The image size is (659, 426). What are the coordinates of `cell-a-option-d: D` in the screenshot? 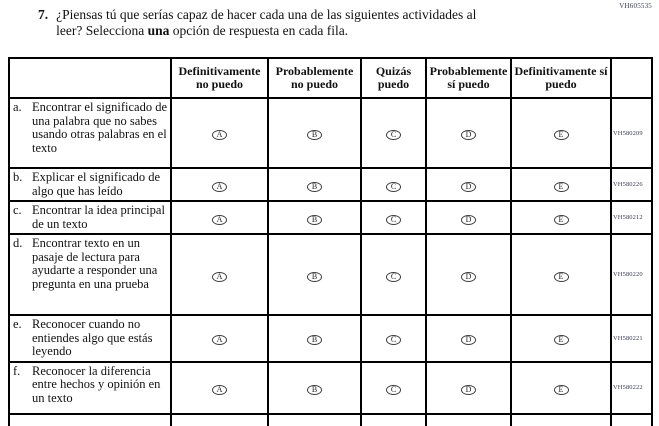 It's located at (468, 133).